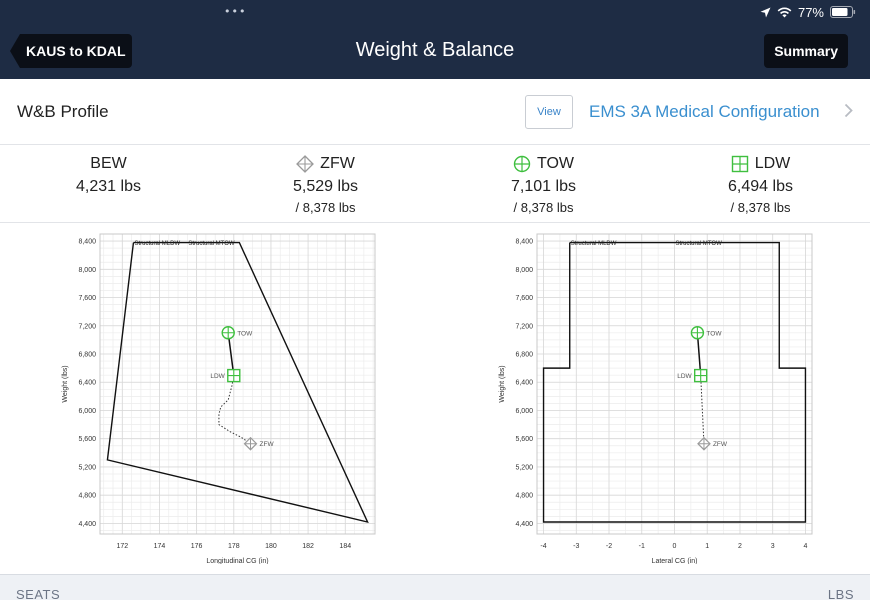 This screenshot has width=870, height=602. I want to click on ldw-marker-cross, so click(700, 375).